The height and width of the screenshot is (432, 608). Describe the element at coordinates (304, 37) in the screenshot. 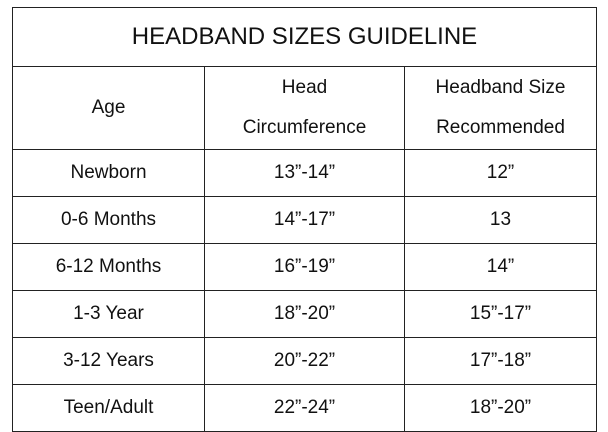

I see `table-title: HEADBAND SIZES GUIDELINE` at that location.